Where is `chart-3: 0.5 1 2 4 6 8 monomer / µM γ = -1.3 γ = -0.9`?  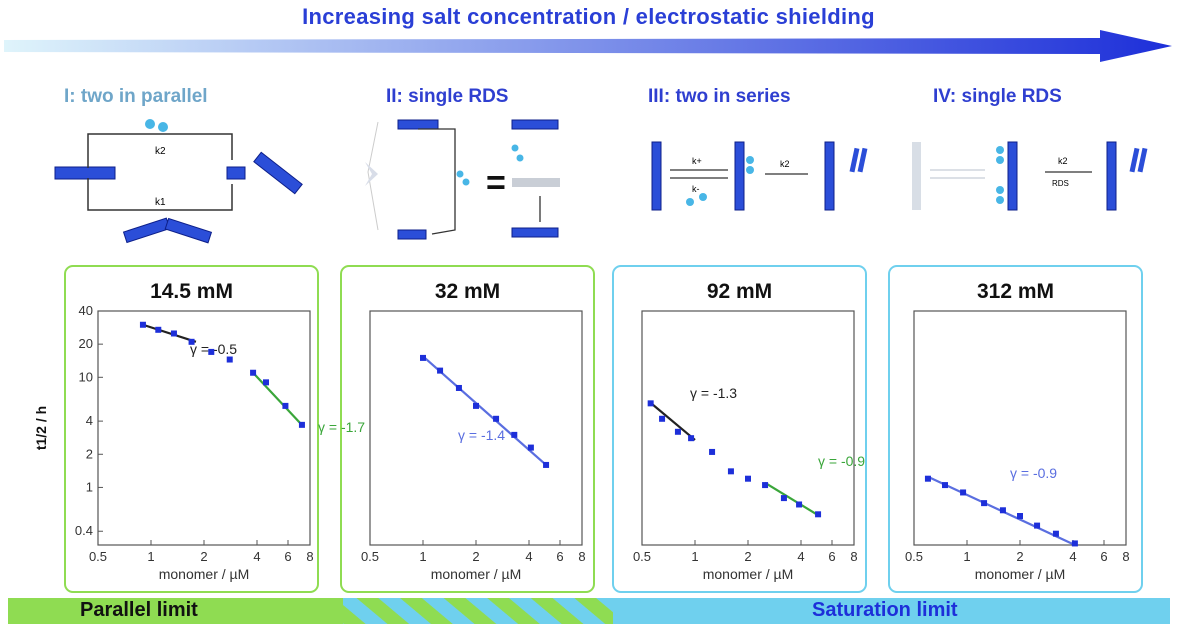
chart-3: 0.5 1 2 4 6 8 monomer / µM γ = -1.3 γ = -0.9 is located at coordinates (749, 446).